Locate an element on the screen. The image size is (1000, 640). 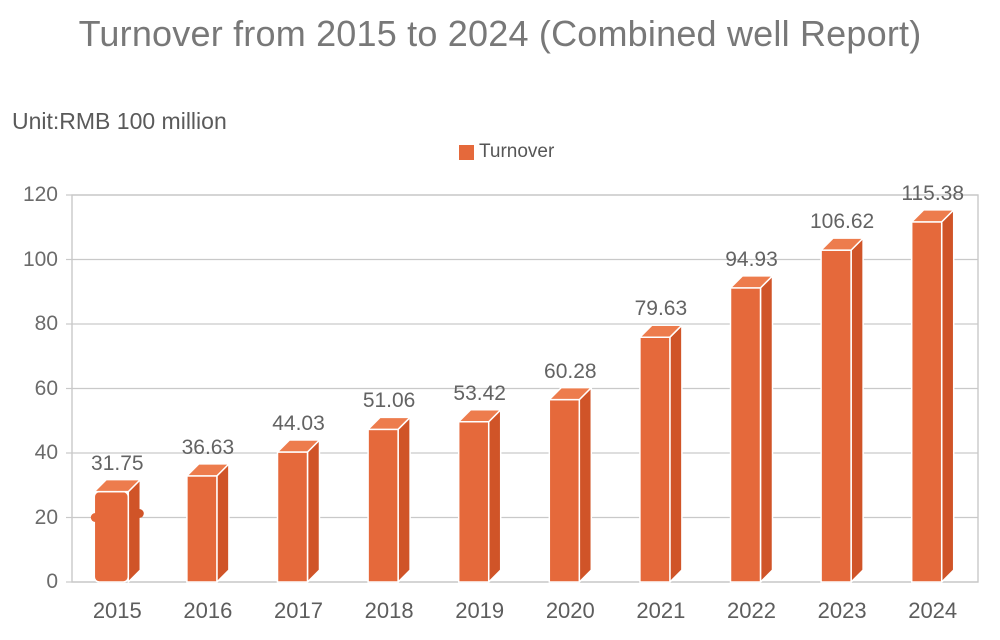
bar-value-label: 36.63 is located at coordinates (208, 447).